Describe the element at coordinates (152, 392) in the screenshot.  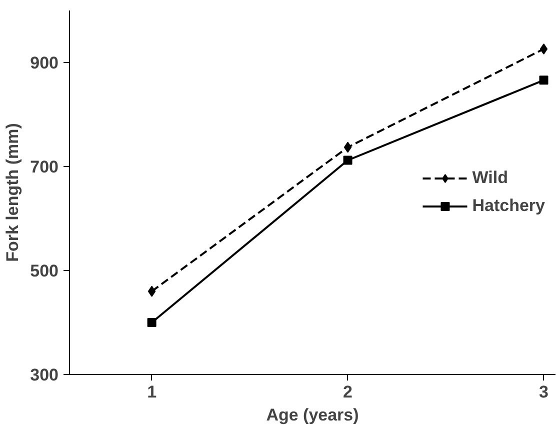
I see `x-tick-label: 1` at that location.